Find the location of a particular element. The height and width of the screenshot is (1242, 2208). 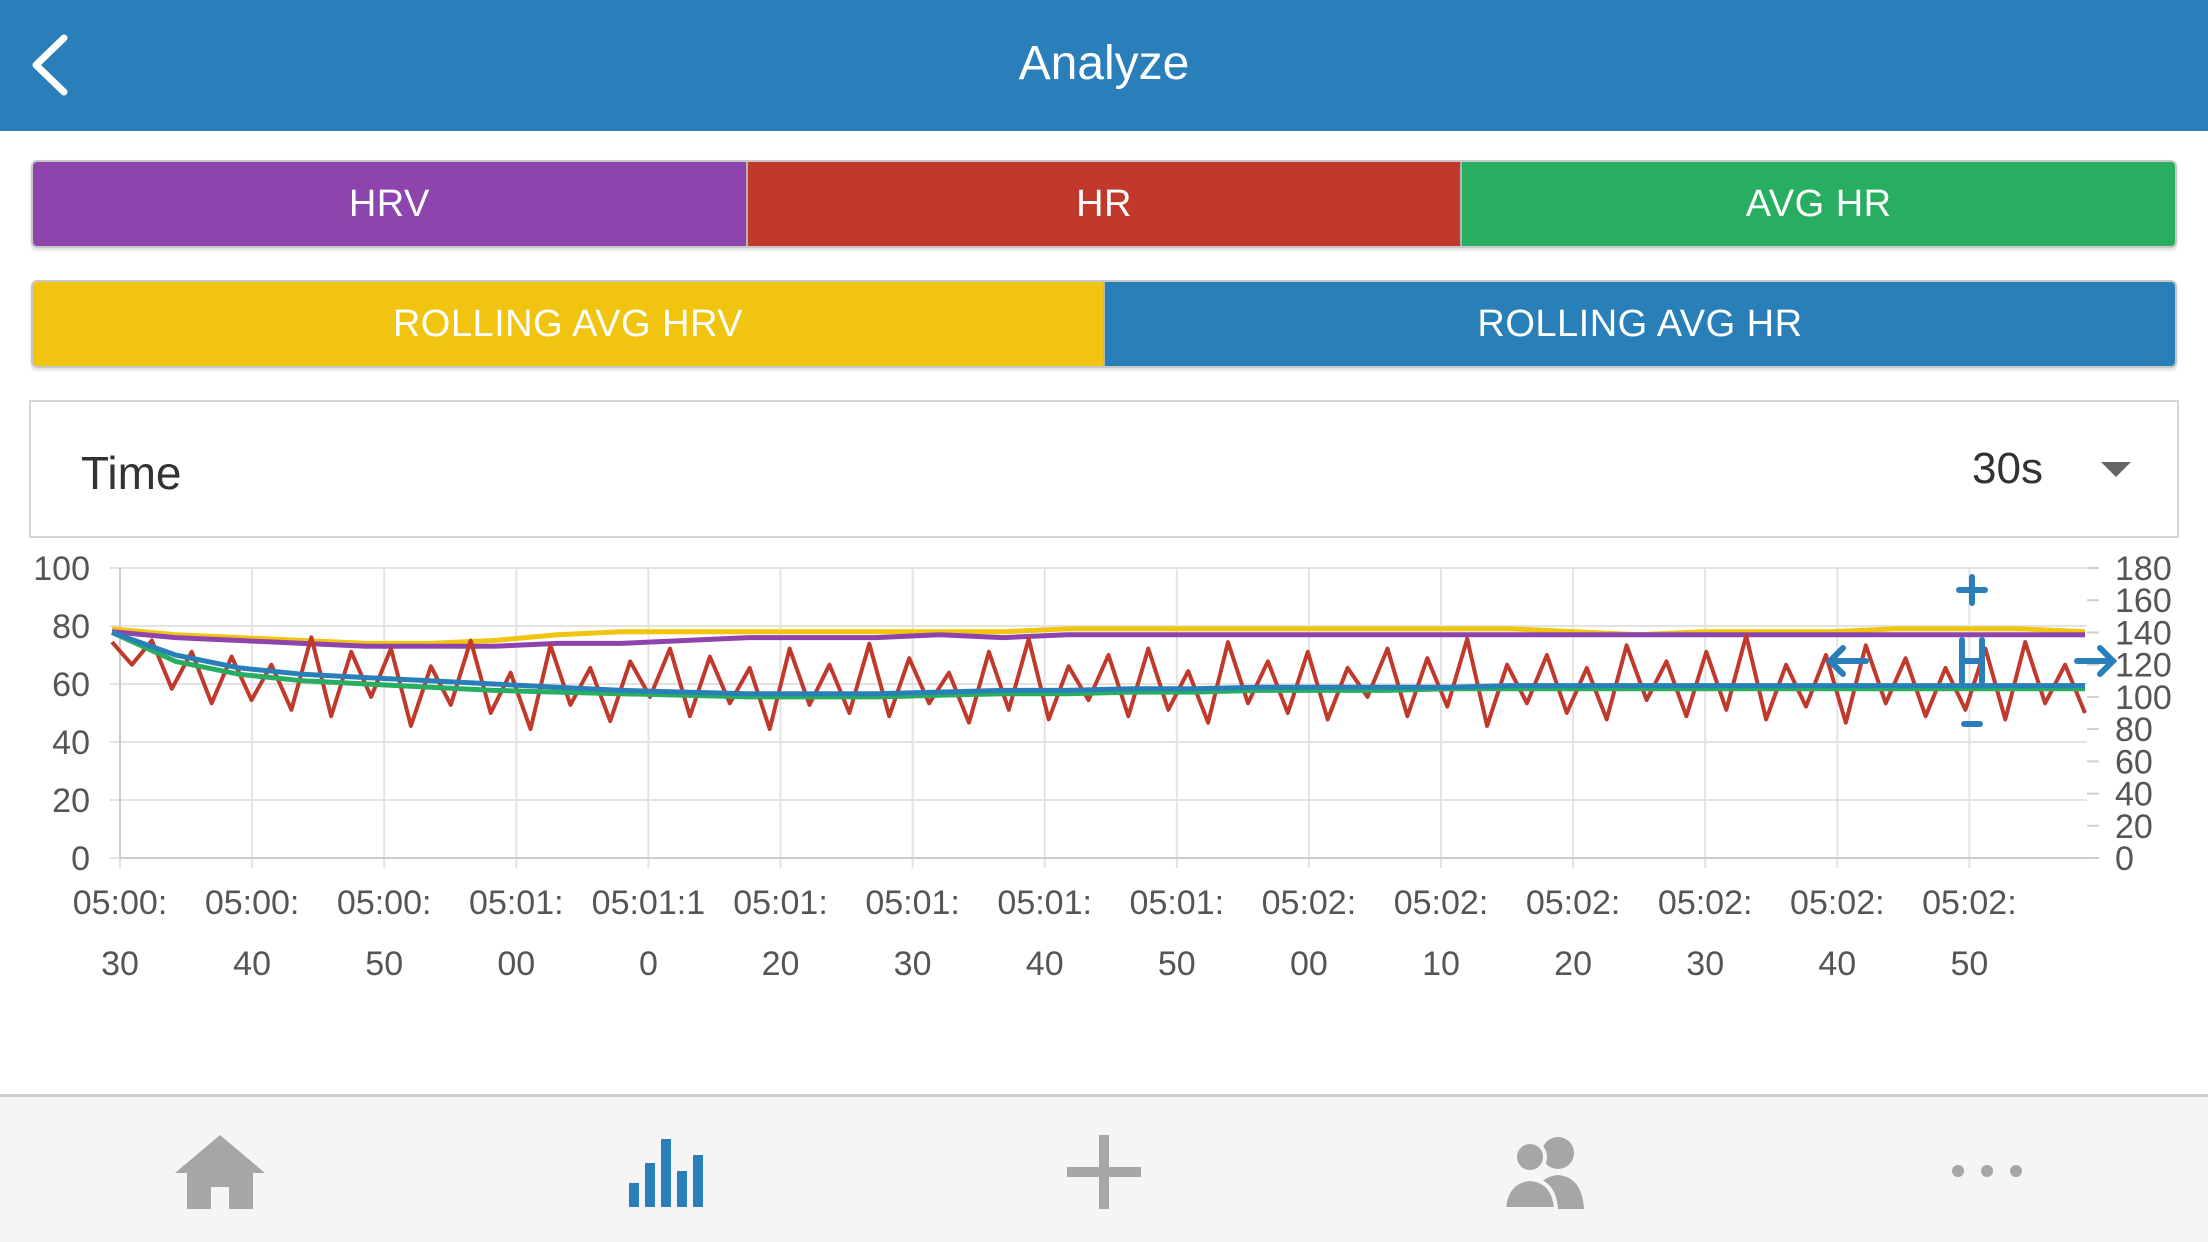

bottom-tab-bar is located at coordinates (1104, 1168).